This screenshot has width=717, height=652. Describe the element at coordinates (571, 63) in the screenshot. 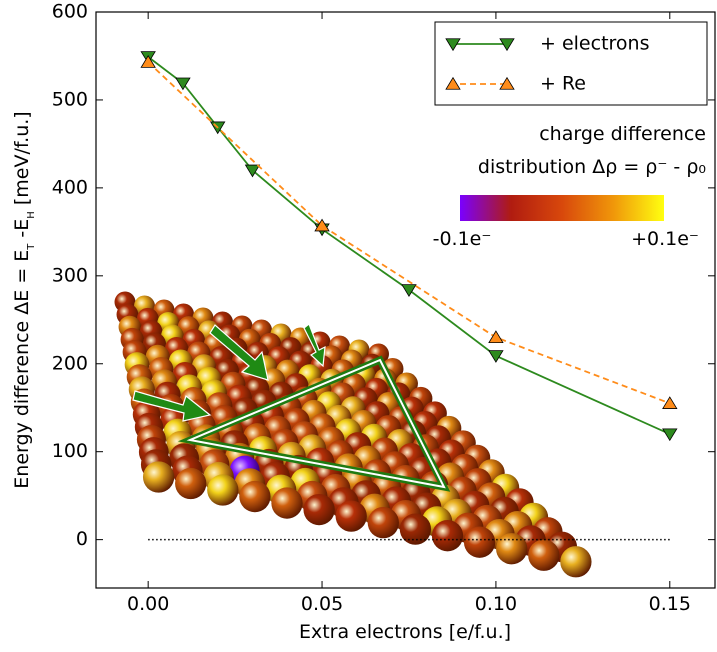

I see `legend-box` at that location.